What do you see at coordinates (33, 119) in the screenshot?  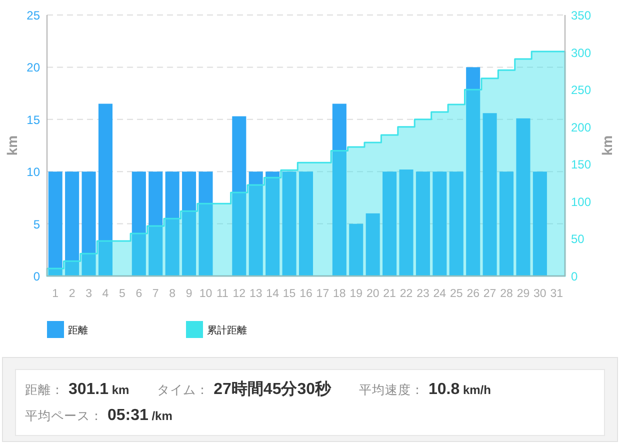 I see `y-tick-label: 15` at bounding box center [33, 119].